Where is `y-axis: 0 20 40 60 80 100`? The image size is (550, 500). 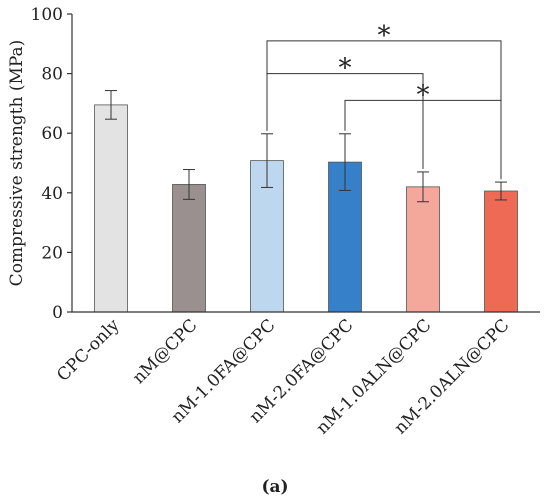 y-axis: 0 20 40 60 80 100 is located at coordinates (52, 164).